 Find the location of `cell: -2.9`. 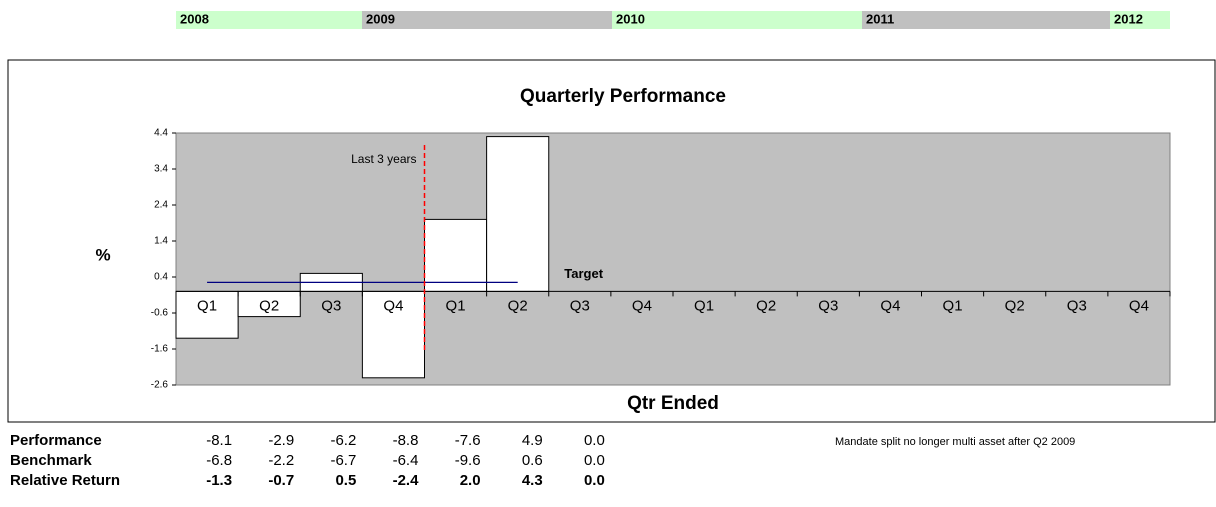

cell: -2.9 is located at coordinates (281, 440).